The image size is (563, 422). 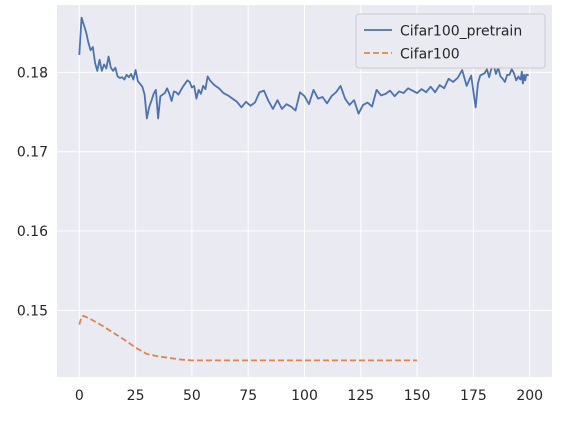 I want to click on y-axis-ticks: 0.15 0.16 0.17 0.18, so click(x=32, y=192).